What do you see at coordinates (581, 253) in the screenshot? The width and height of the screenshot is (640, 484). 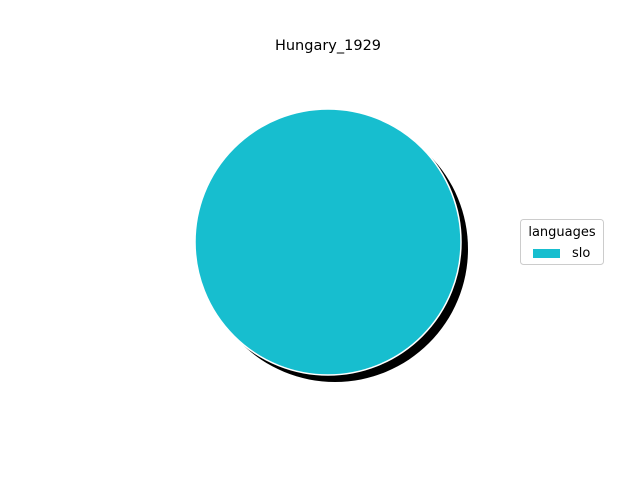 I see `legend-label-slo: slo` at bounding box center [581, 253].